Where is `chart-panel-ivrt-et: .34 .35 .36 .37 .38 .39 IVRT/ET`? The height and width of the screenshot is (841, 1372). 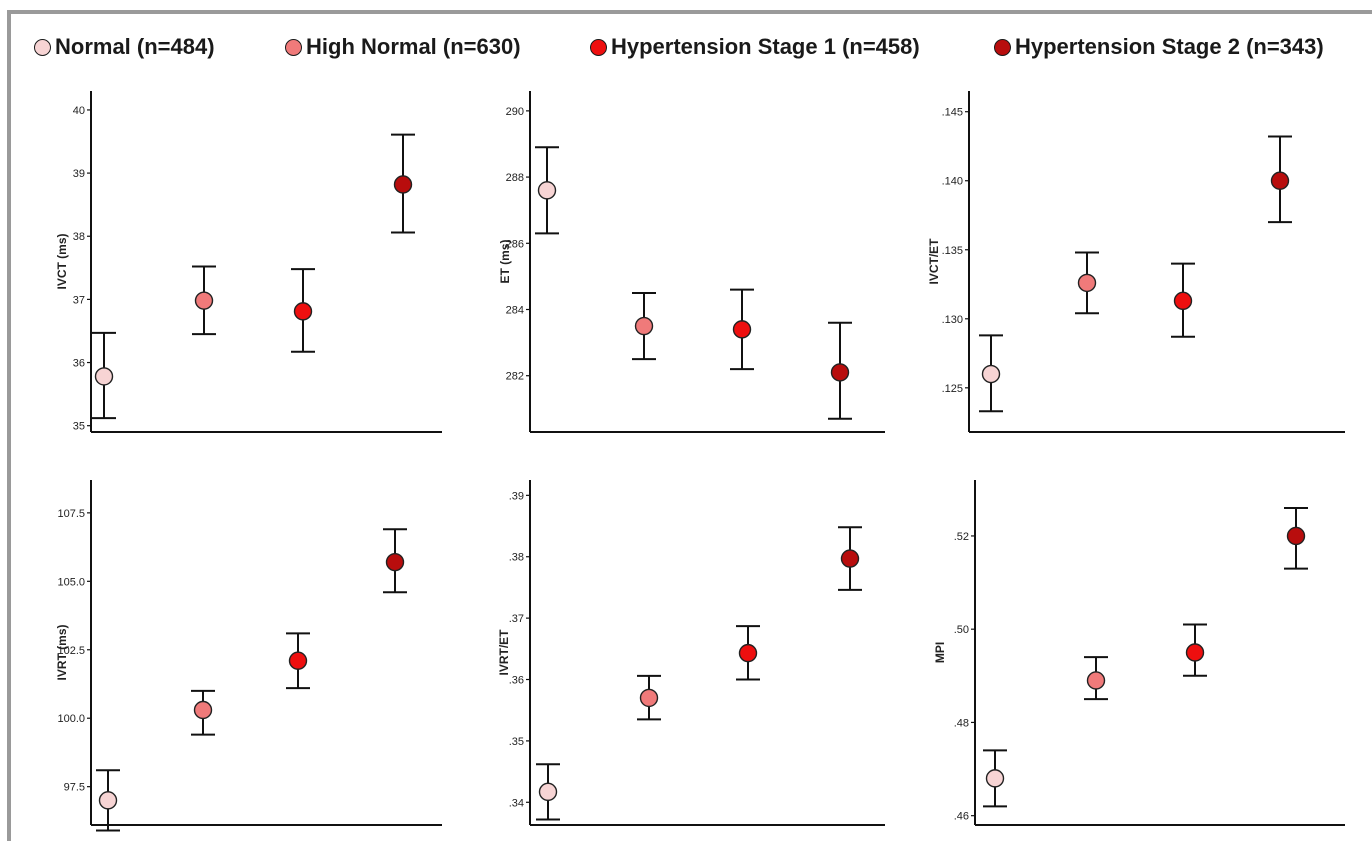 chart-panel-ivrt-et: .34 .35 .36 .37 .38 .39 IVRT/ET is located at coordinates (691, 653).